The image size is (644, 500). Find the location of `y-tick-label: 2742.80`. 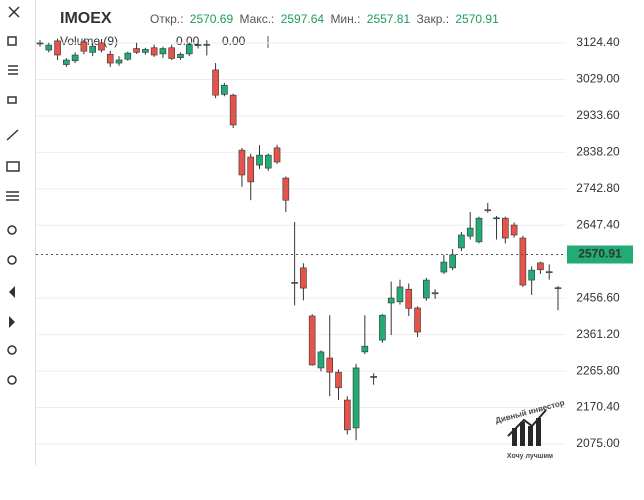

y-tick-label: 2742.80 is located at coordinates (598, 188).